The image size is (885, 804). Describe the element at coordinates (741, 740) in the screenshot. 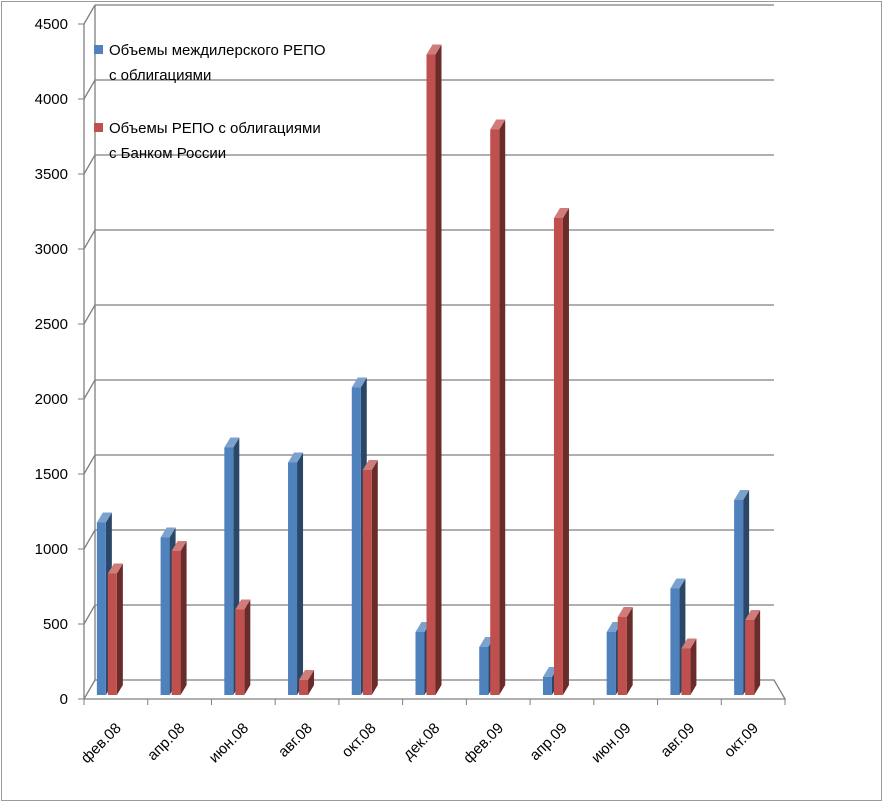

I see `x-tick-label: окт.09` at that location.